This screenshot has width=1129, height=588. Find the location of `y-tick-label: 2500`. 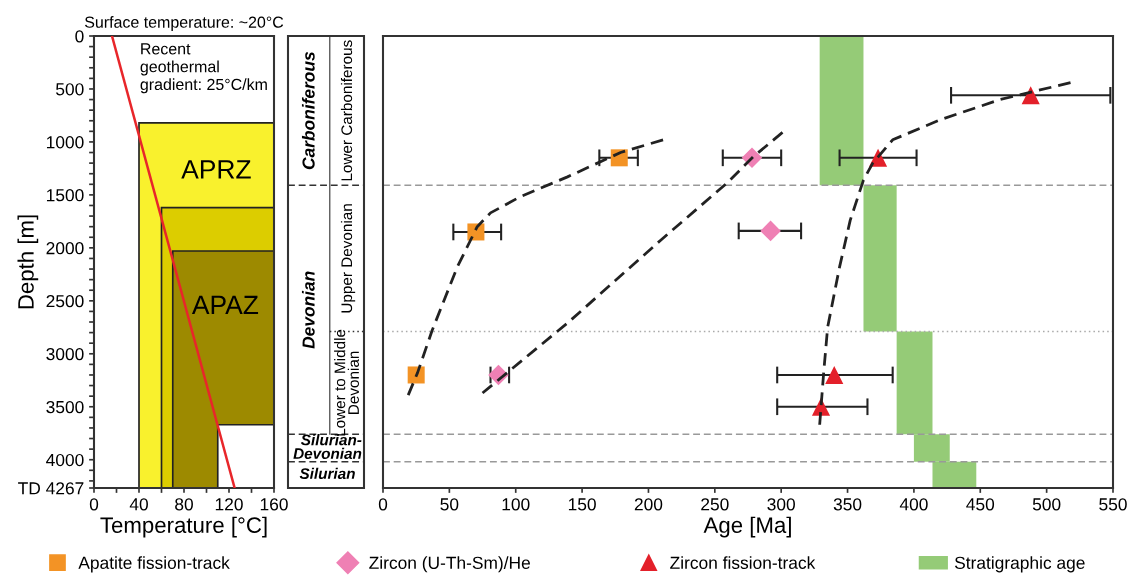

y-tick-label: 2500 is located at coordinates (65, 301).